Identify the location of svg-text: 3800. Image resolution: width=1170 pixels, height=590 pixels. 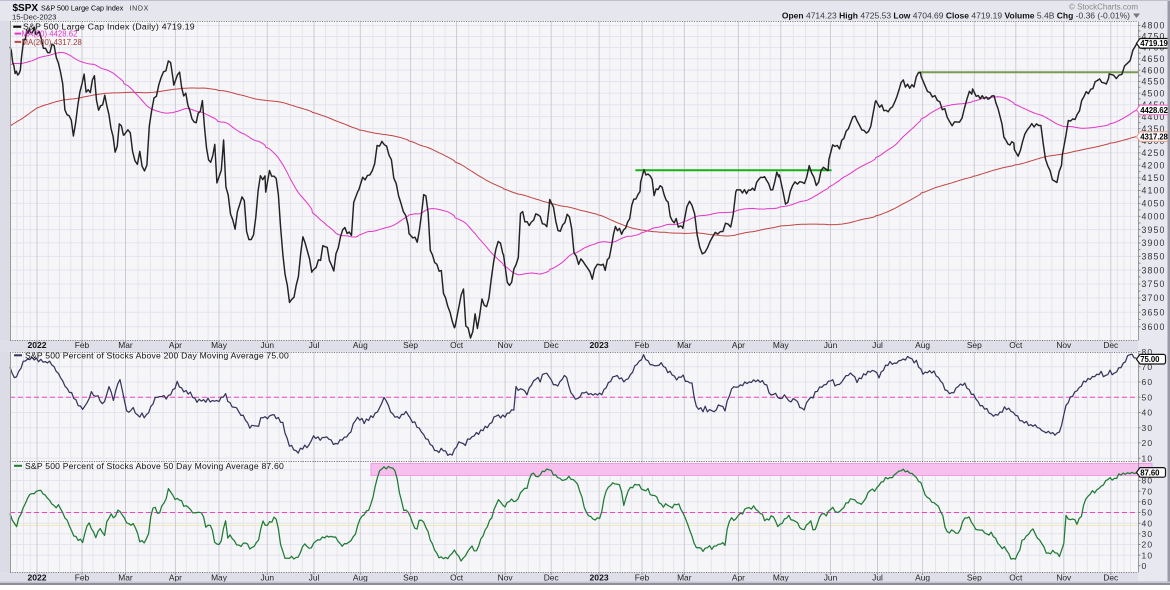
(1154, 270).